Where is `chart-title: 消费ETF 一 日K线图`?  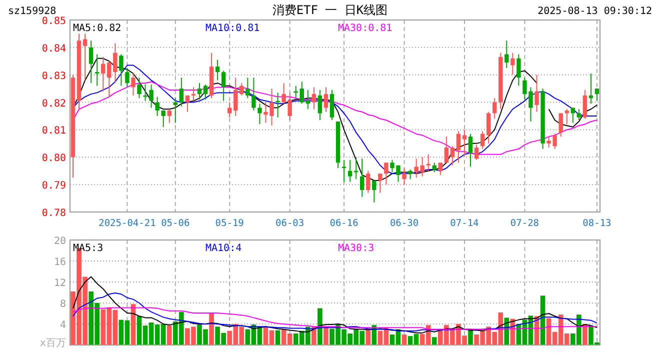
chart-title: 消费ETF 一 日K线图 is located at coordinates (330, 10).